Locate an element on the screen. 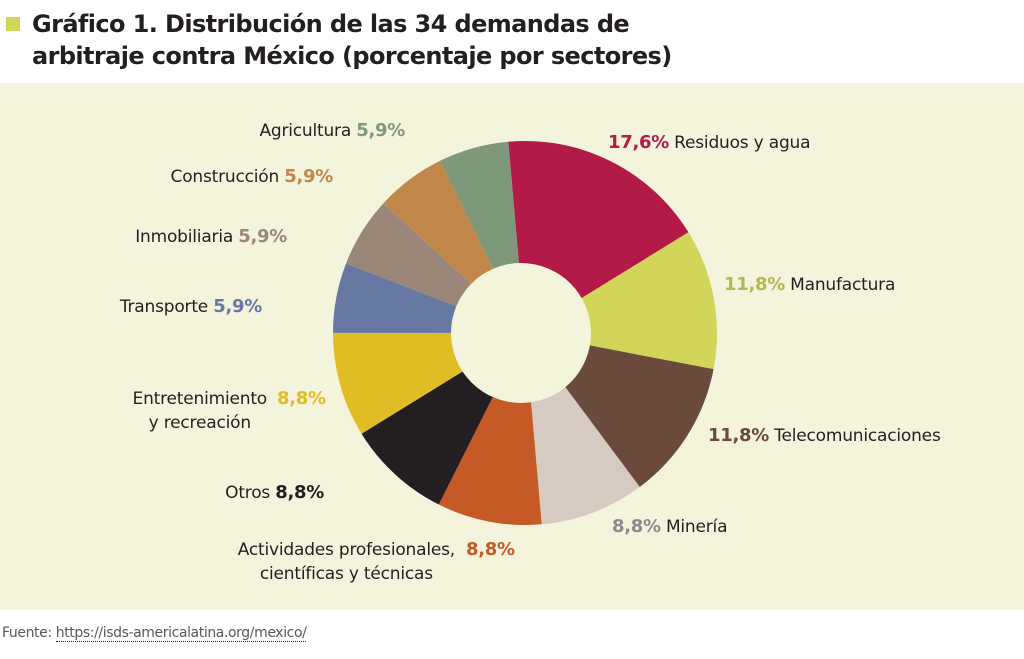 The width and height of the screenshot is (1024, 659). slice-label: 17,6% Residuos y agua is located at coordinates (709, 142).